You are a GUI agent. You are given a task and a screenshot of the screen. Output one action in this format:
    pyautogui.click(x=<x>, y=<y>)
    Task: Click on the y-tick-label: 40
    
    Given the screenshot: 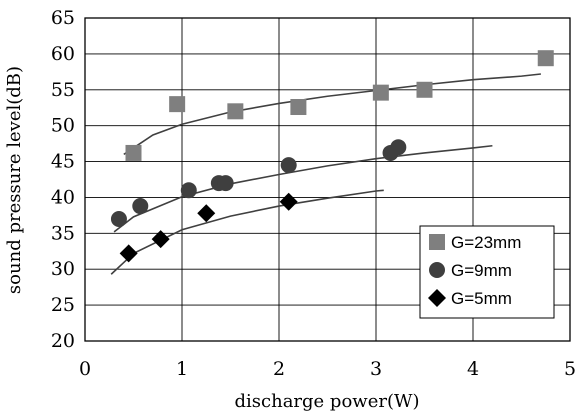 What is the action you would take?
    pyautogui.click(x=63, y=197)
    